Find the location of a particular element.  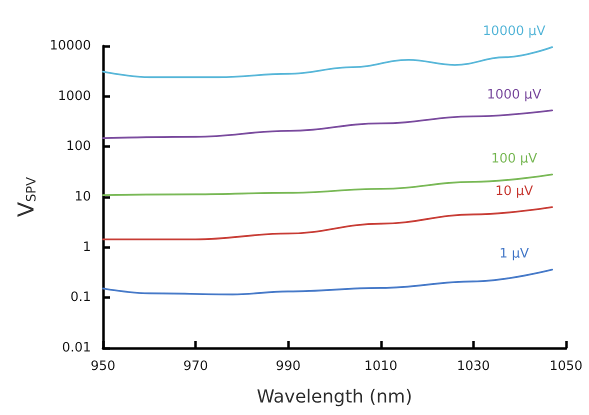

y-tick-label: 1 is located at coordinates (86, 247).